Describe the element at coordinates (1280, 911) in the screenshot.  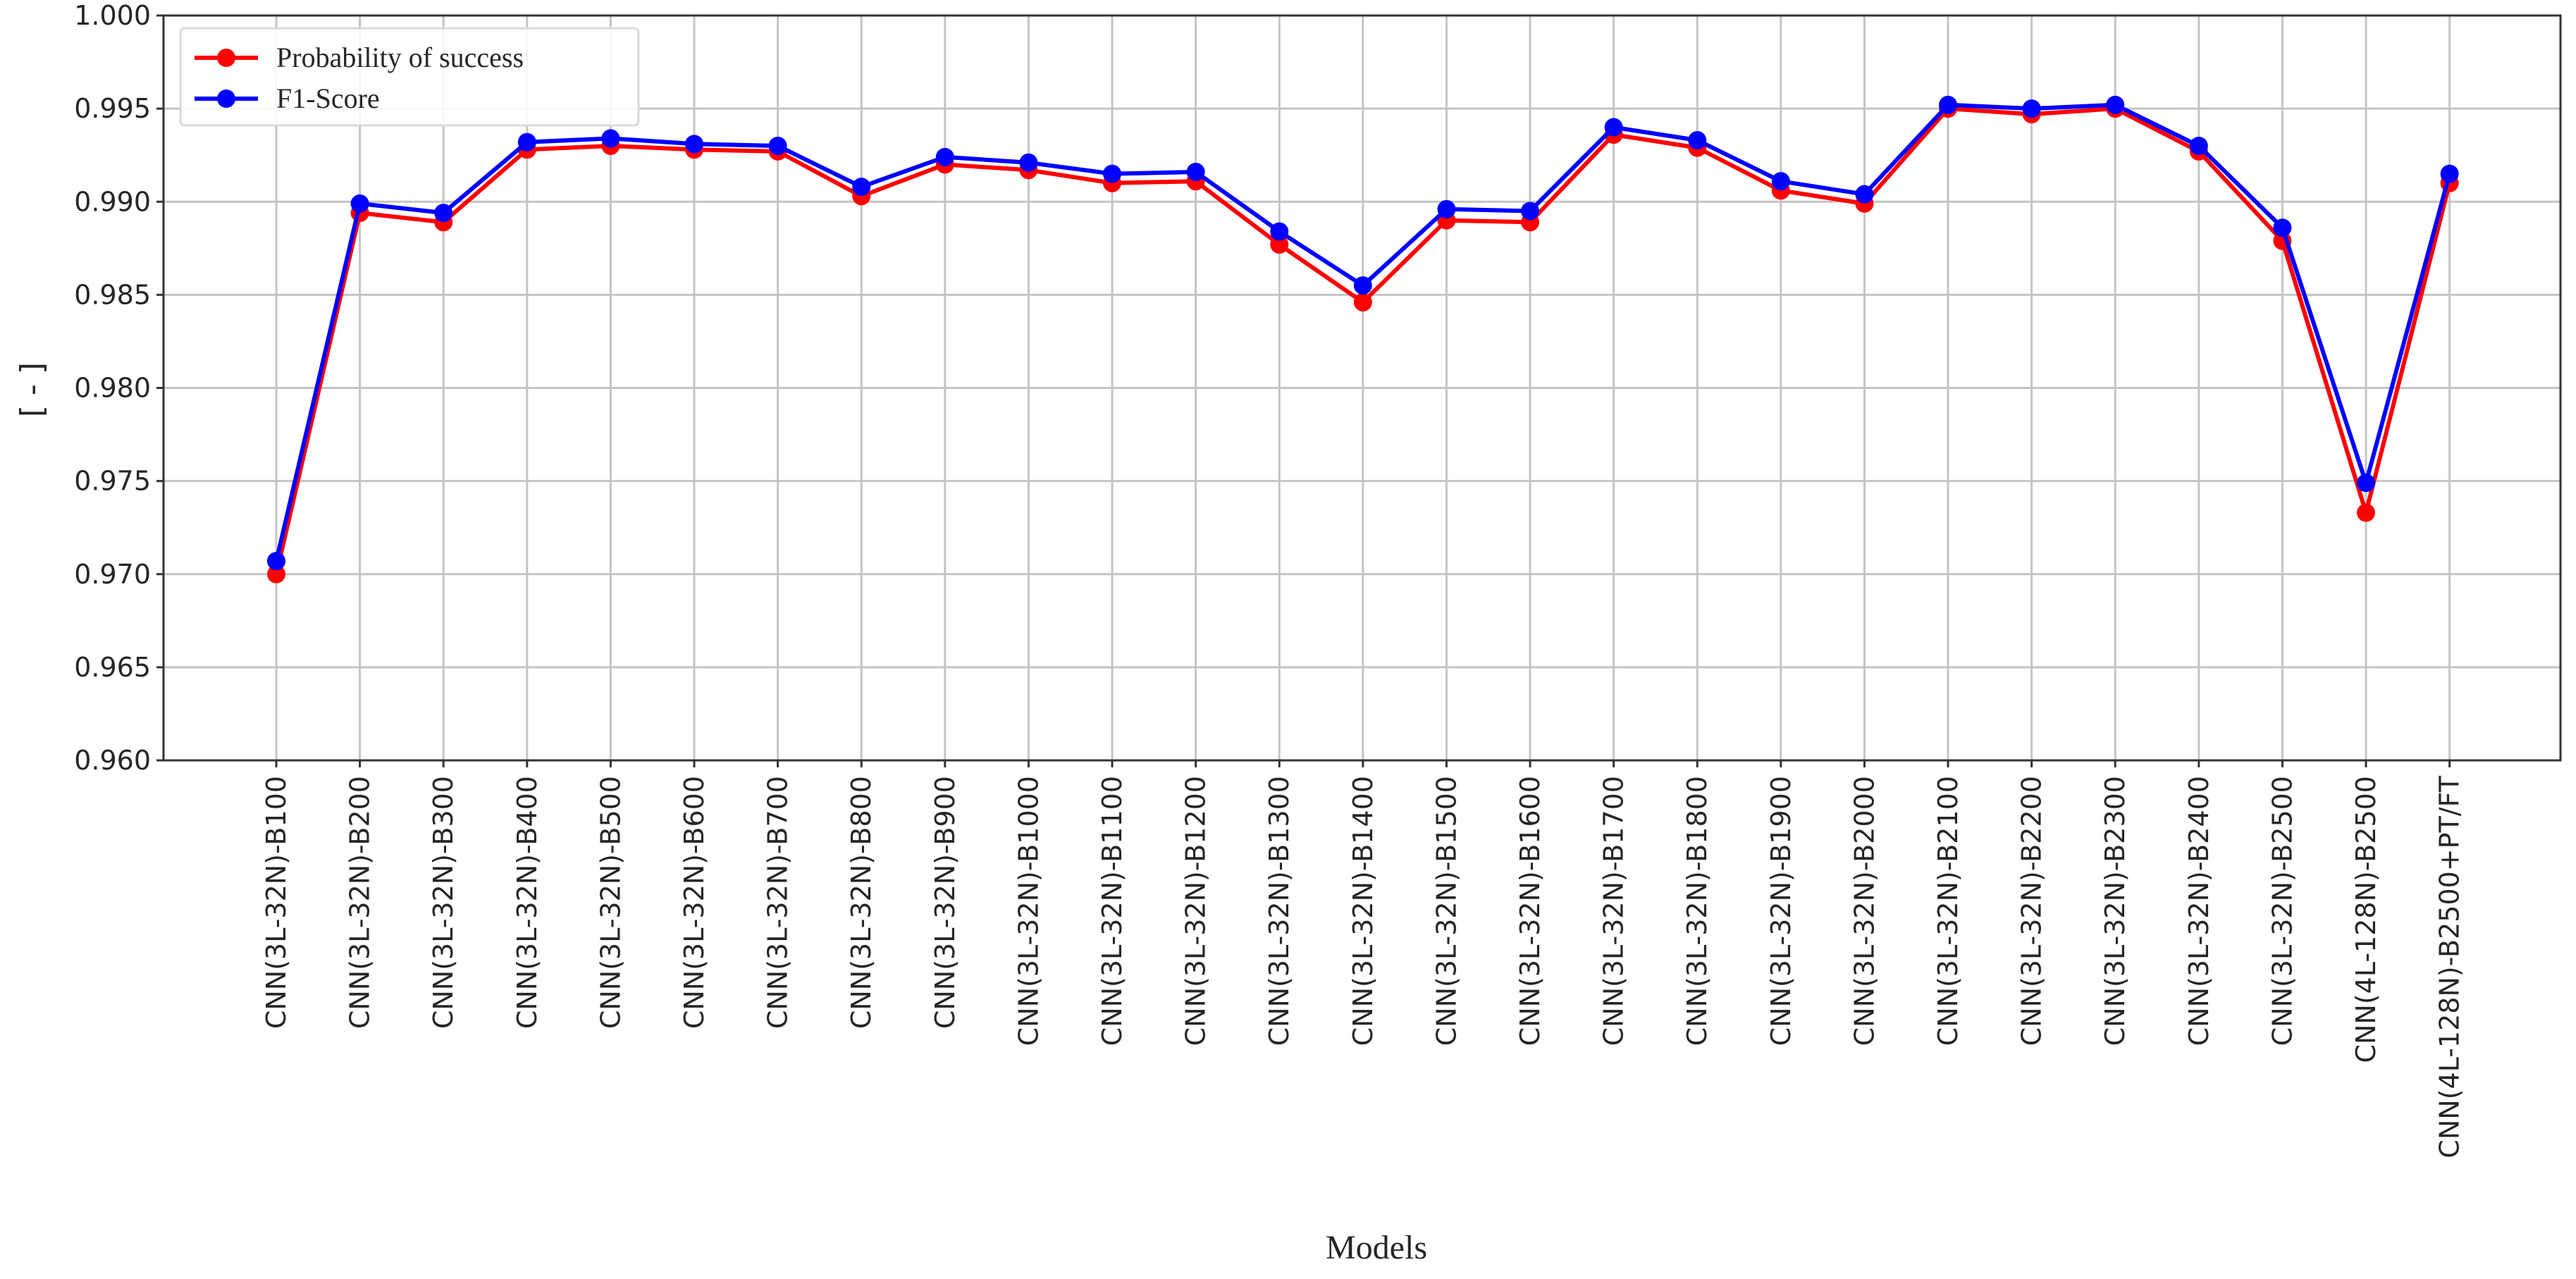
I see `x-tick-label: CNN(3L-32N)-B1300` at that location.